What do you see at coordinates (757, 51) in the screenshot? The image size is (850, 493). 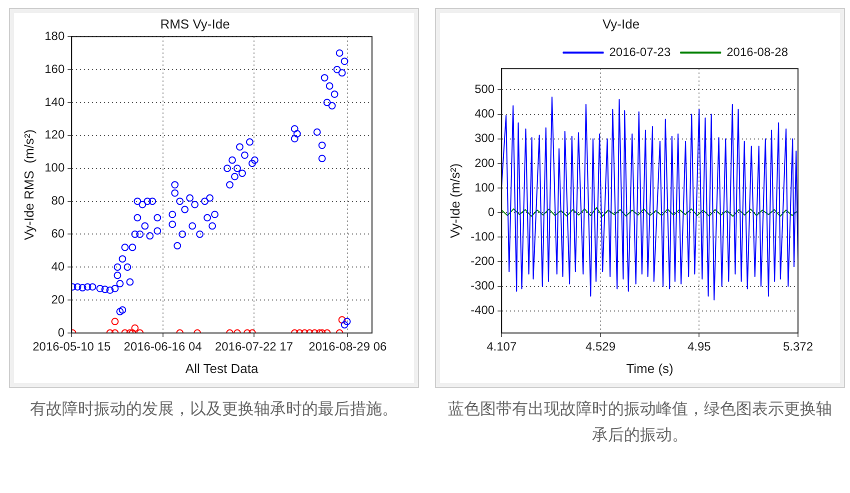 I see `legend-label: 2016-08-28` at bounding box center [757, 51].